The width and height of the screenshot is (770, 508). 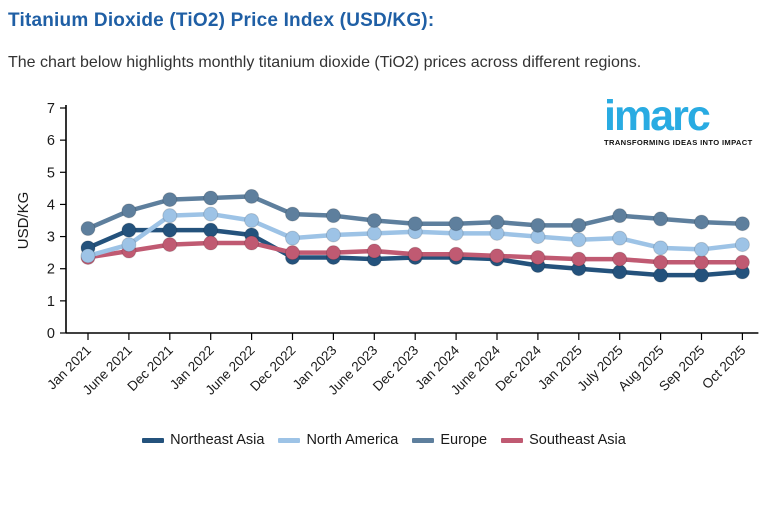 What do you see at coordinates (272, 368) in the screenshot?
I see `x-axis-tick-label: Dec 2022` at bounding box center [272, 368].